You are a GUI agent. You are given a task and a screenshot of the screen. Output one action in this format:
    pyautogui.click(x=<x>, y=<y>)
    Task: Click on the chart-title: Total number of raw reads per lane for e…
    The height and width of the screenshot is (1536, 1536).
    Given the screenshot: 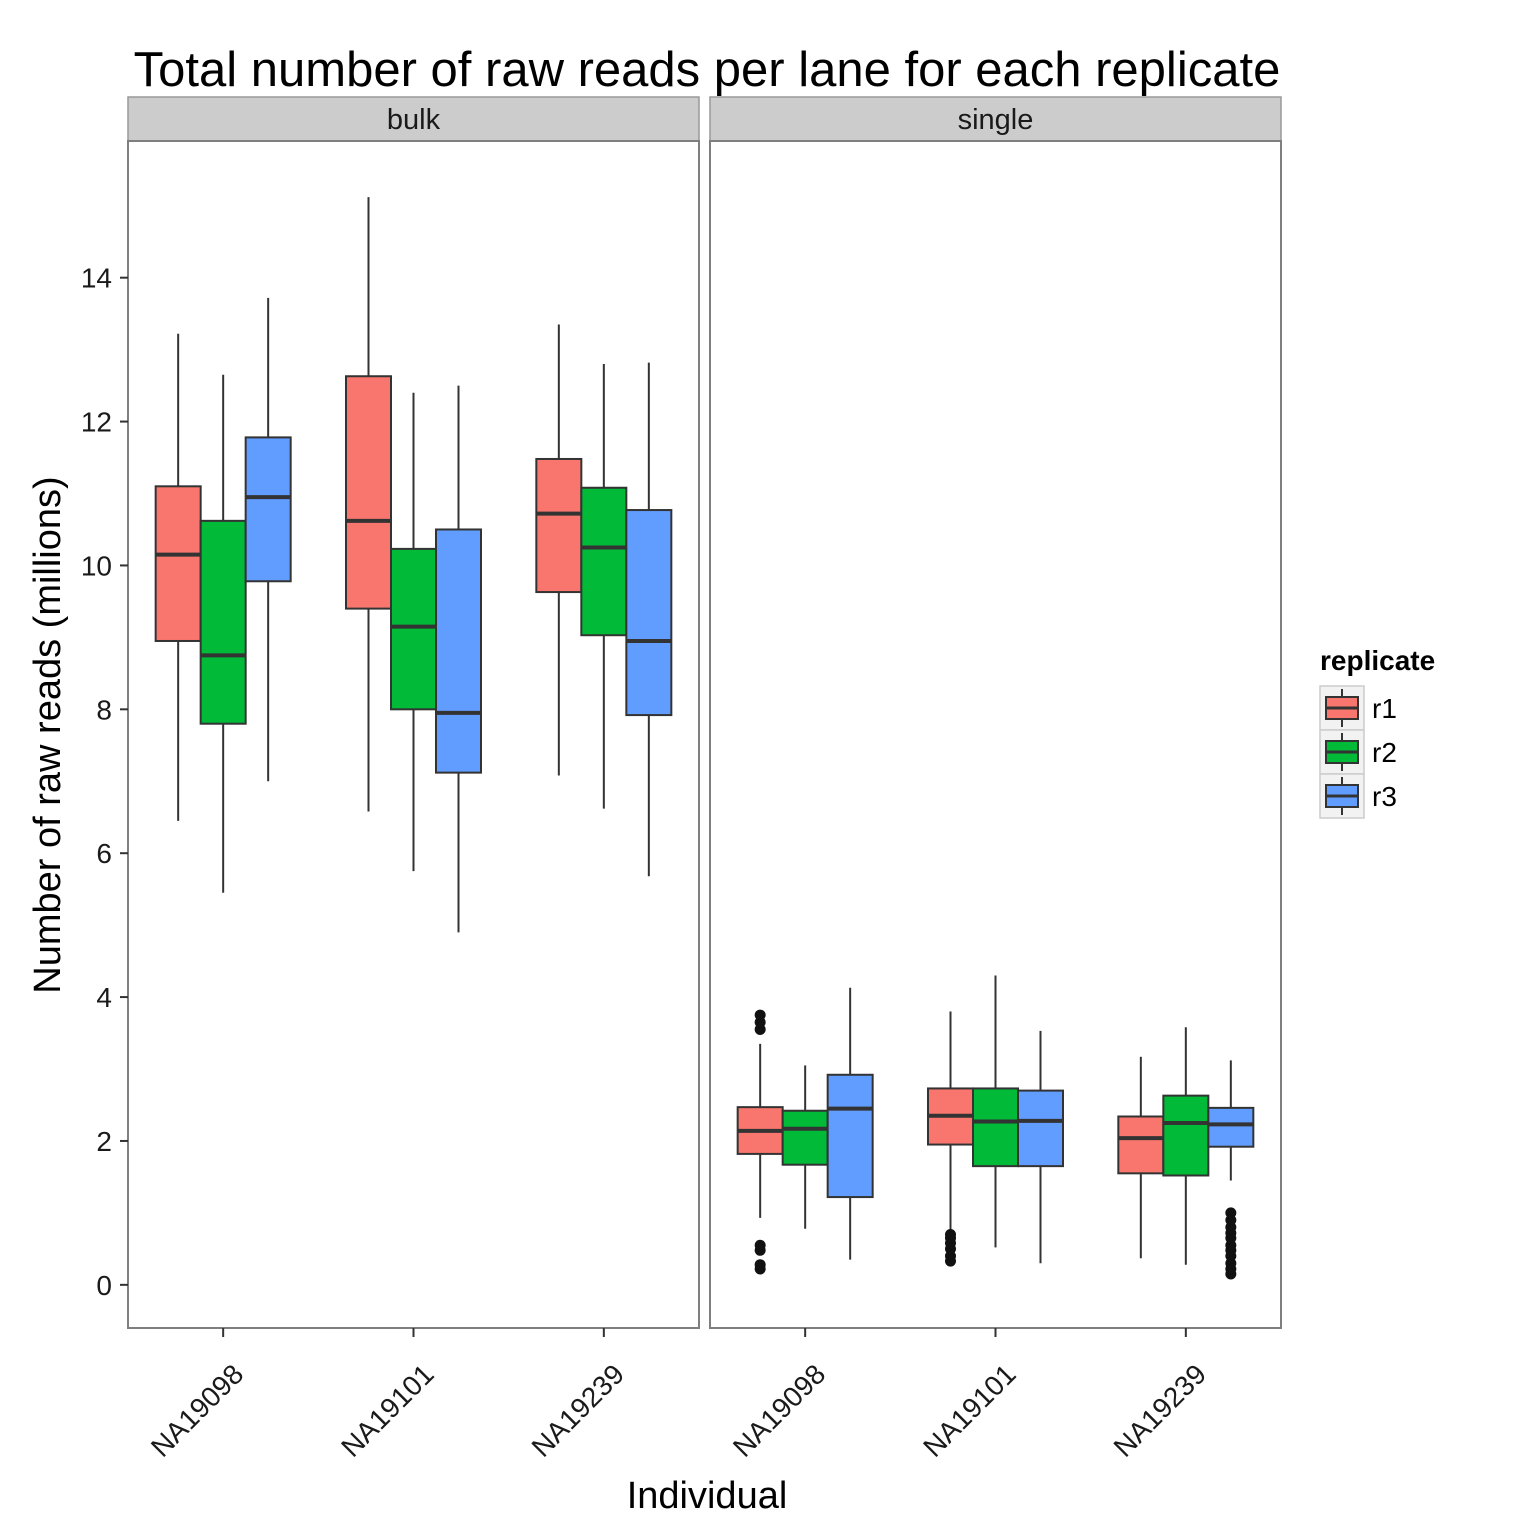 What is the action you would take?
    pyautogui.click(x=707, y=70)
    